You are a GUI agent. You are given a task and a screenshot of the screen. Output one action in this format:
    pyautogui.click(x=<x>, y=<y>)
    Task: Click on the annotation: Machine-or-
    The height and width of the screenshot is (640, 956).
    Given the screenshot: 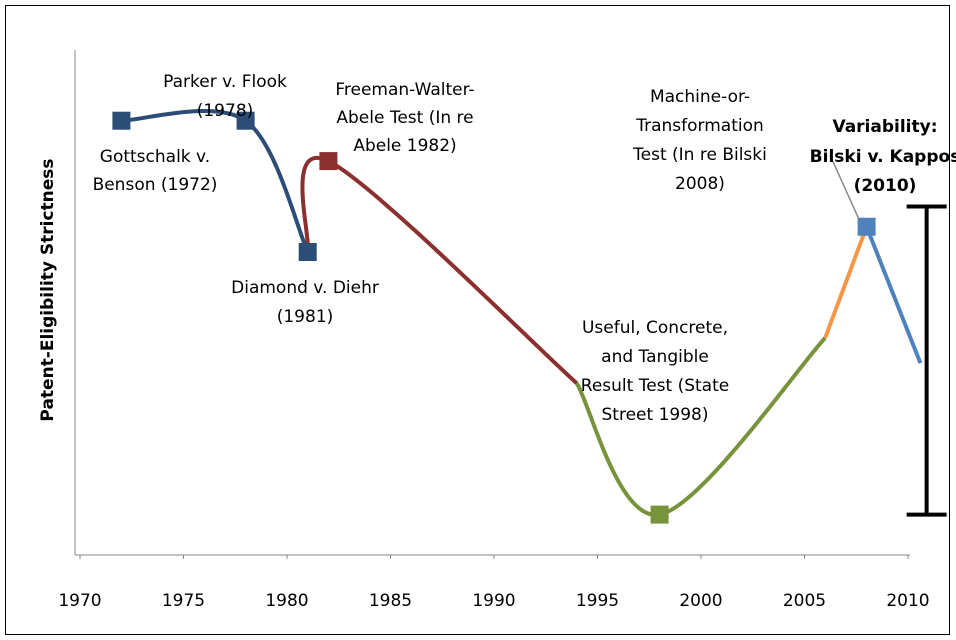 What is the action you would take?
    pyautogui.click(x=700, y=97)
    